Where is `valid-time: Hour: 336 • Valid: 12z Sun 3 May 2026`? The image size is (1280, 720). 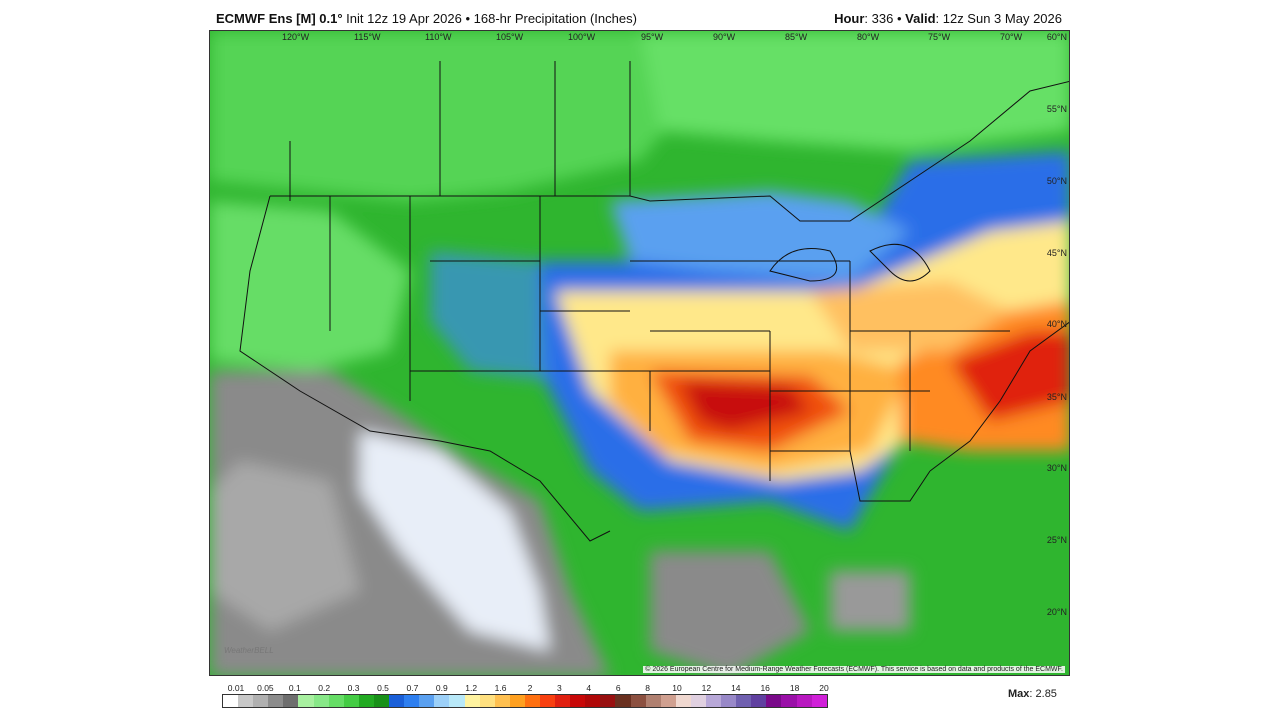 valid-time: Hour: 336 • Valid: 12z Sun 3 May 2026 is located at coordinates (948, 18).